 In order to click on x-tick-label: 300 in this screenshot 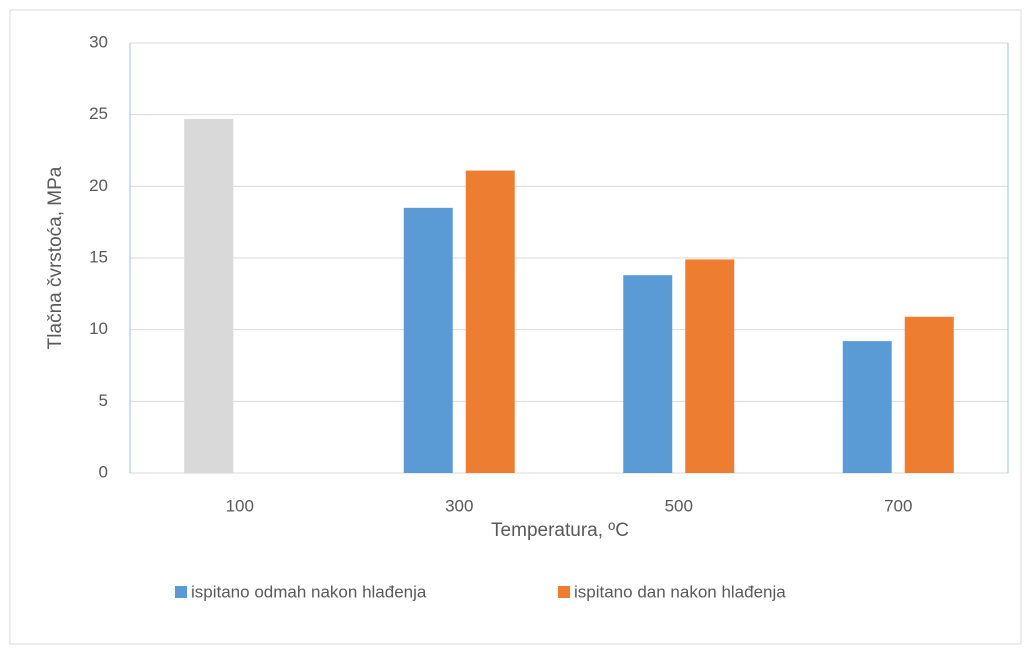, I will do `click(459, 505)`.